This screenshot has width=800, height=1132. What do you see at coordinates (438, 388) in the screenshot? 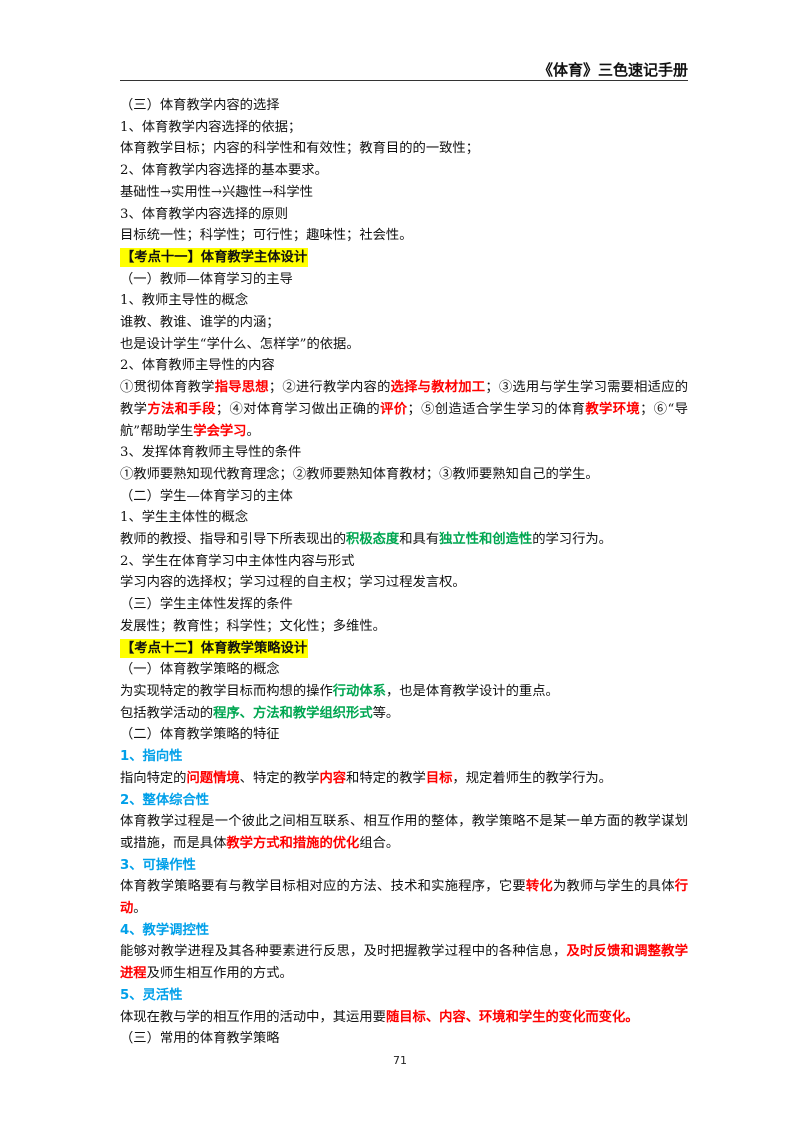
I see `key-term-red: 选择与教材加工` at bounding box center [438, 388].